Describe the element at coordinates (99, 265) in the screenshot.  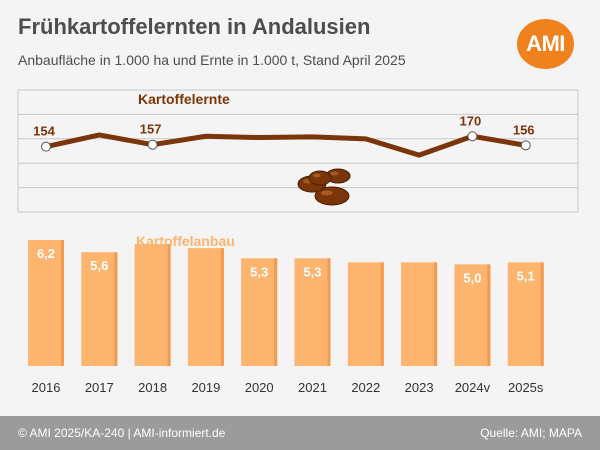
I see `area-data-label: 5,6` at that location.